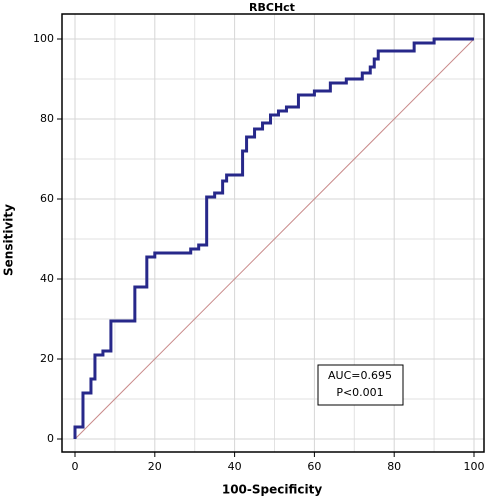  Describe the element at coordinates (9, 240) in the screenshot. I see `y-axis-title: Sensitivity` at that location.